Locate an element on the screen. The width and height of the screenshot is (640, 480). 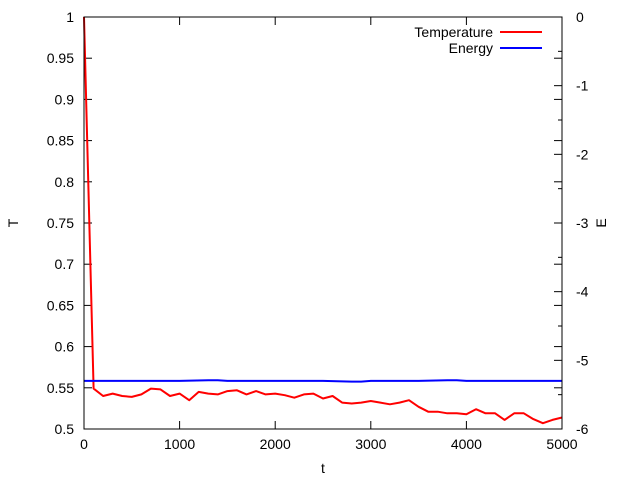
x-tick-label: 0 is located at coordinates (84, 444).